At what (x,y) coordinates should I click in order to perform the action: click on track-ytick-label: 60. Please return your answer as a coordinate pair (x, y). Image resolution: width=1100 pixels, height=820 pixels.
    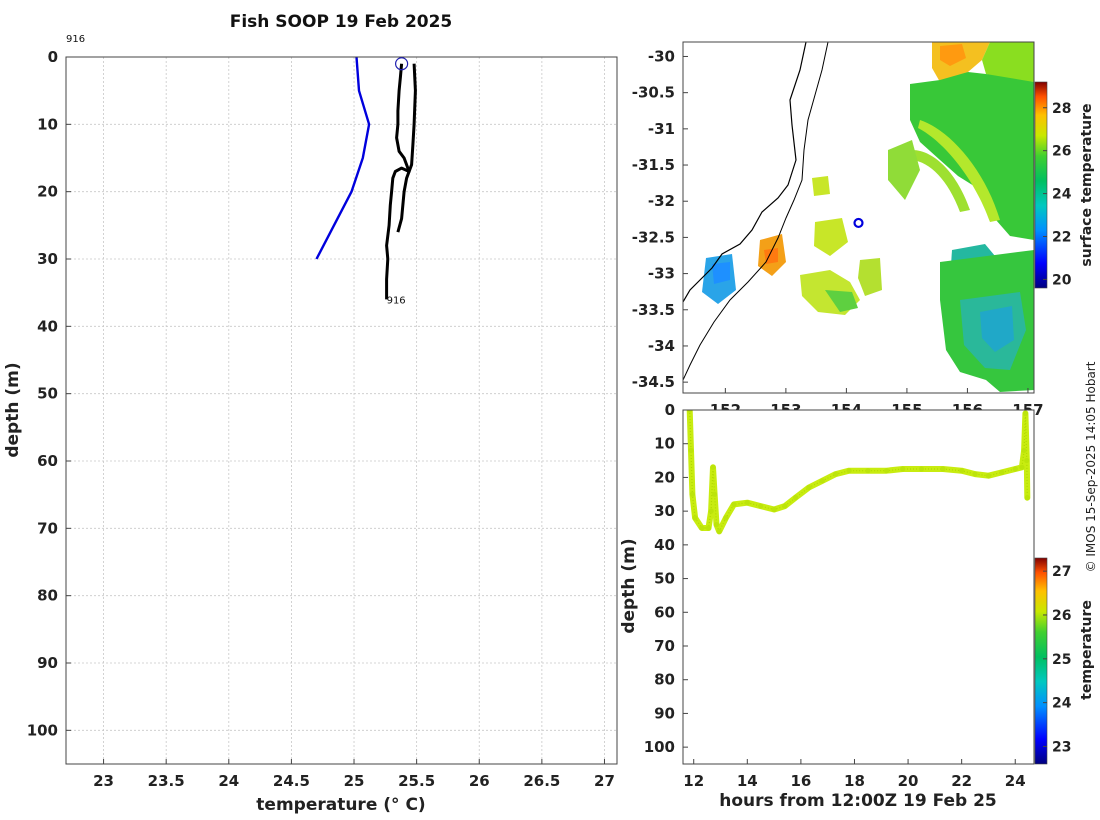
    Looking at the image, I should click on (664, 612).